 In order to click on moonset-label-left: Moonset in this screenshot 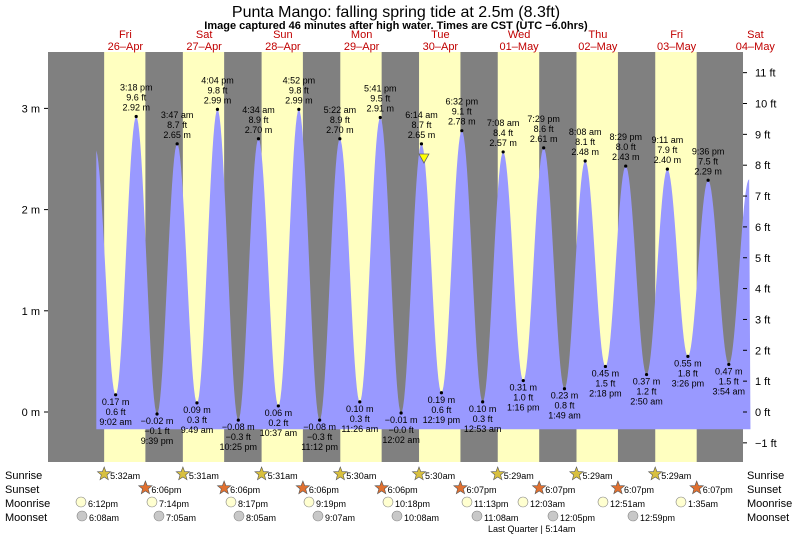, I will do `click(26, 518)`.